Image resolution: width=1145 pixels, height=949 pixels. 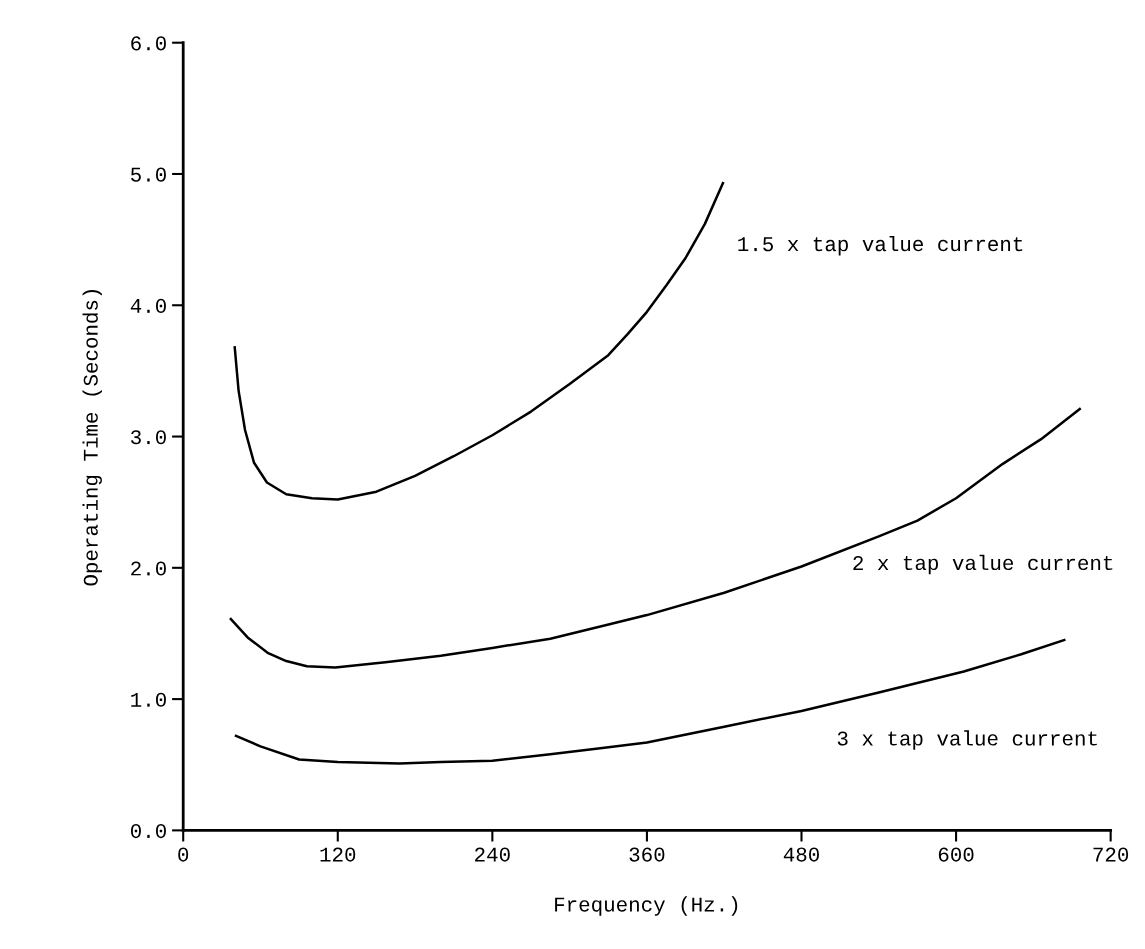 What do you see at coordinates (148, 43) in the screenshot?
I see `y-tick-label: 6.0` at bounding box center [148, 43].